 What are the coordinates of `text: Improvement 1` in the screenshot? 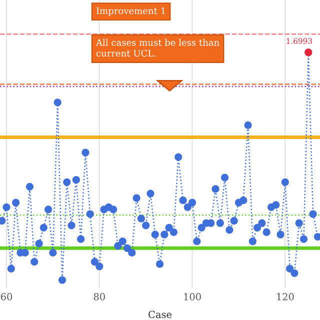 It's located at (130, 11).